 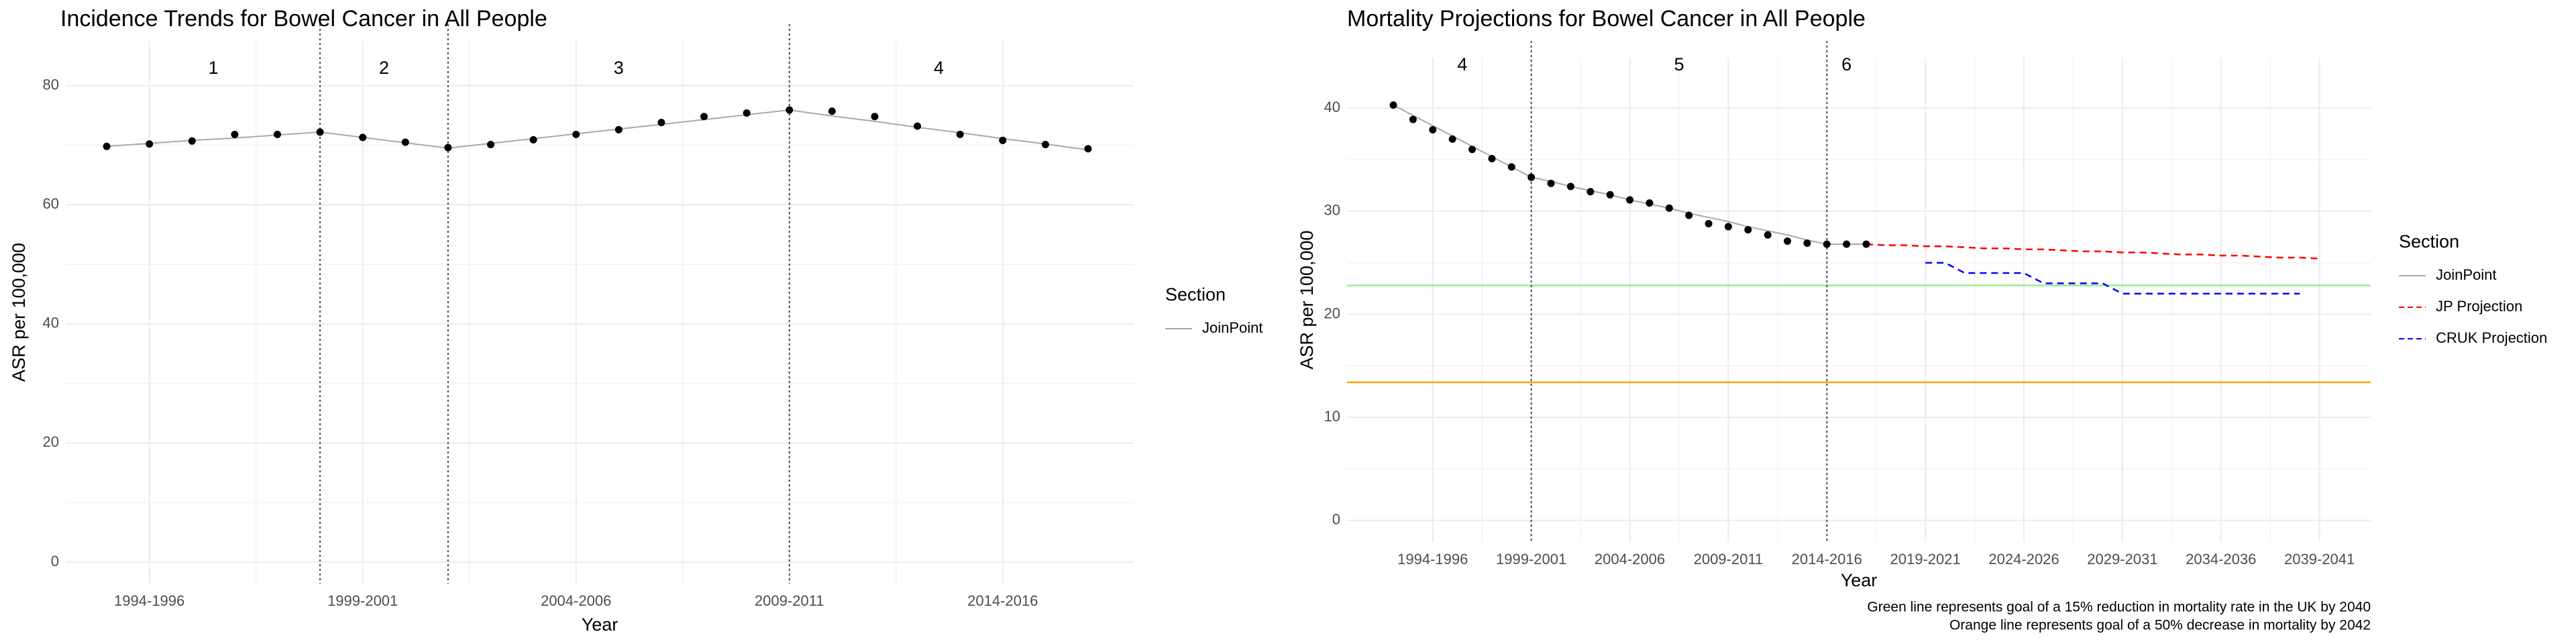 I want to click on legend-item: CRUK Projection, so click(x=2491, y=337).